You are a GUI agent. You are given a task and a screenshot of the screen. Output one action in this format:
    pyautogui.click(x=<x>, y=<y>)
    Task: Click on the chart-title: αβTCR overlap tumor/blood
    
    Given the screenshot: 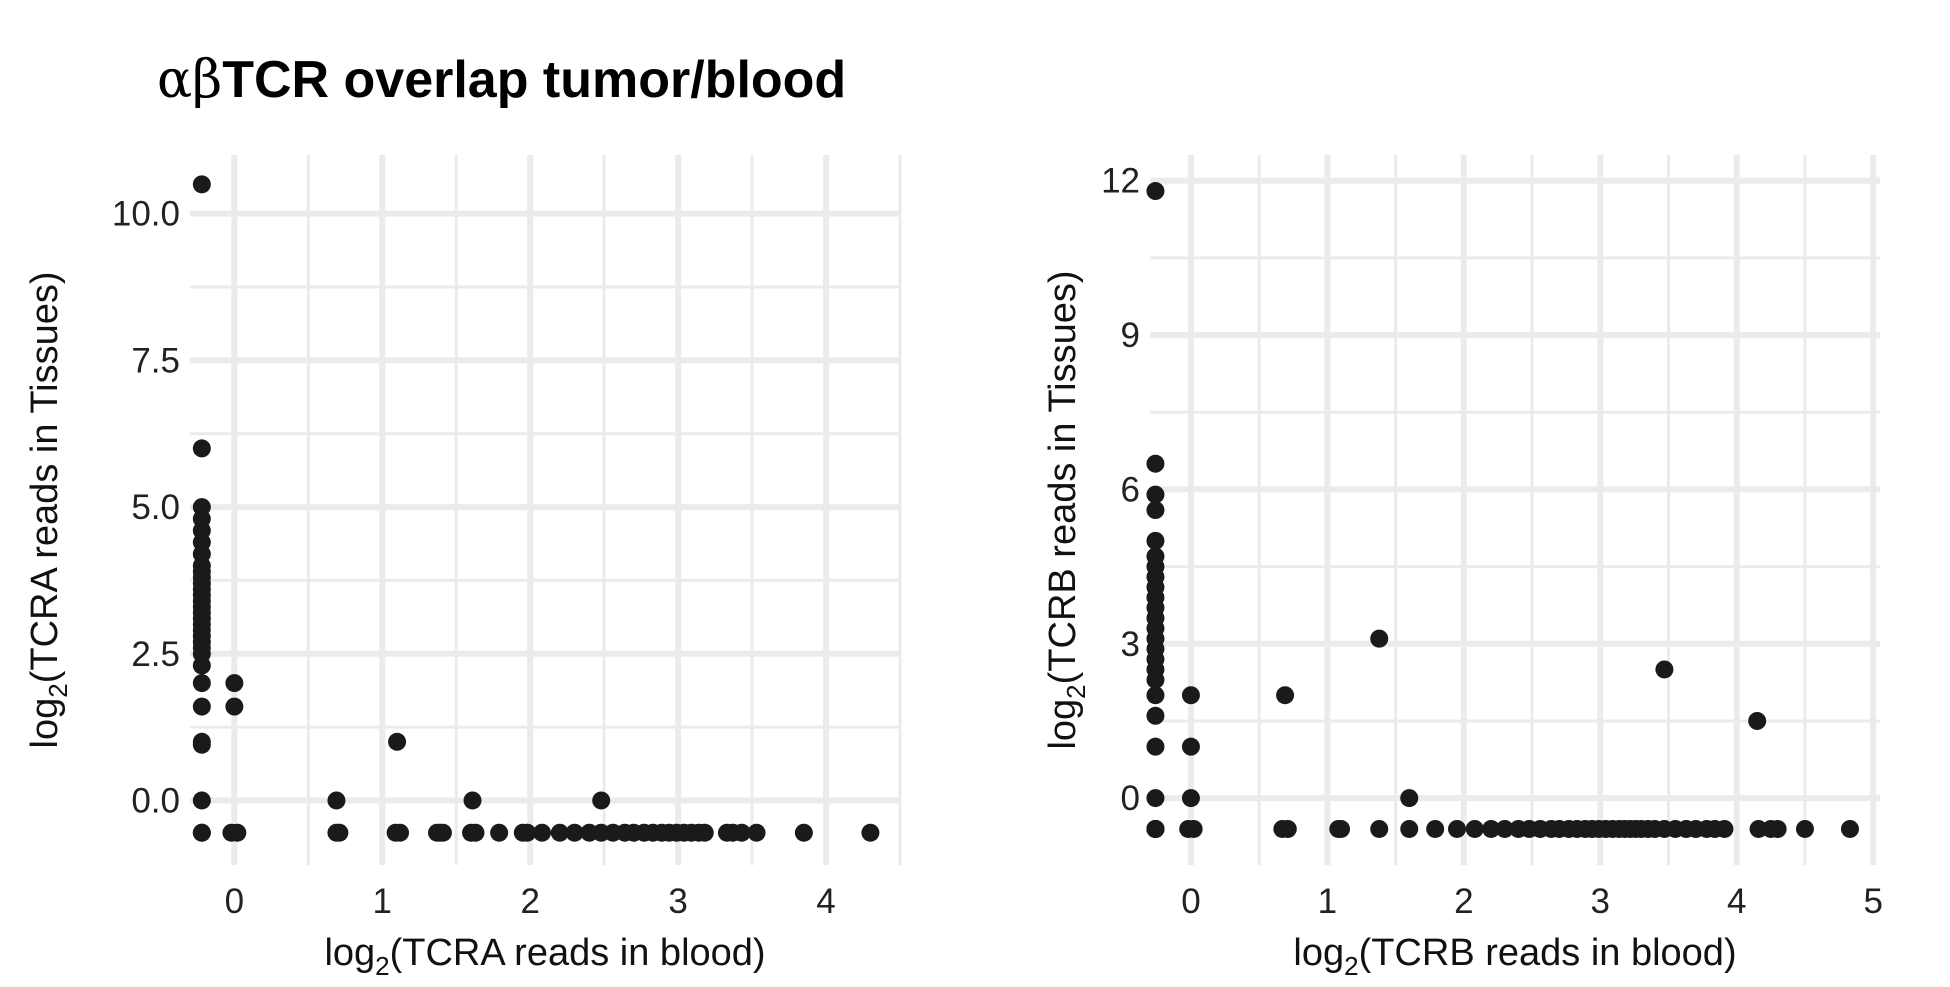 What is the action you would take?
    pyautogui.click(x=501, y=80)
    